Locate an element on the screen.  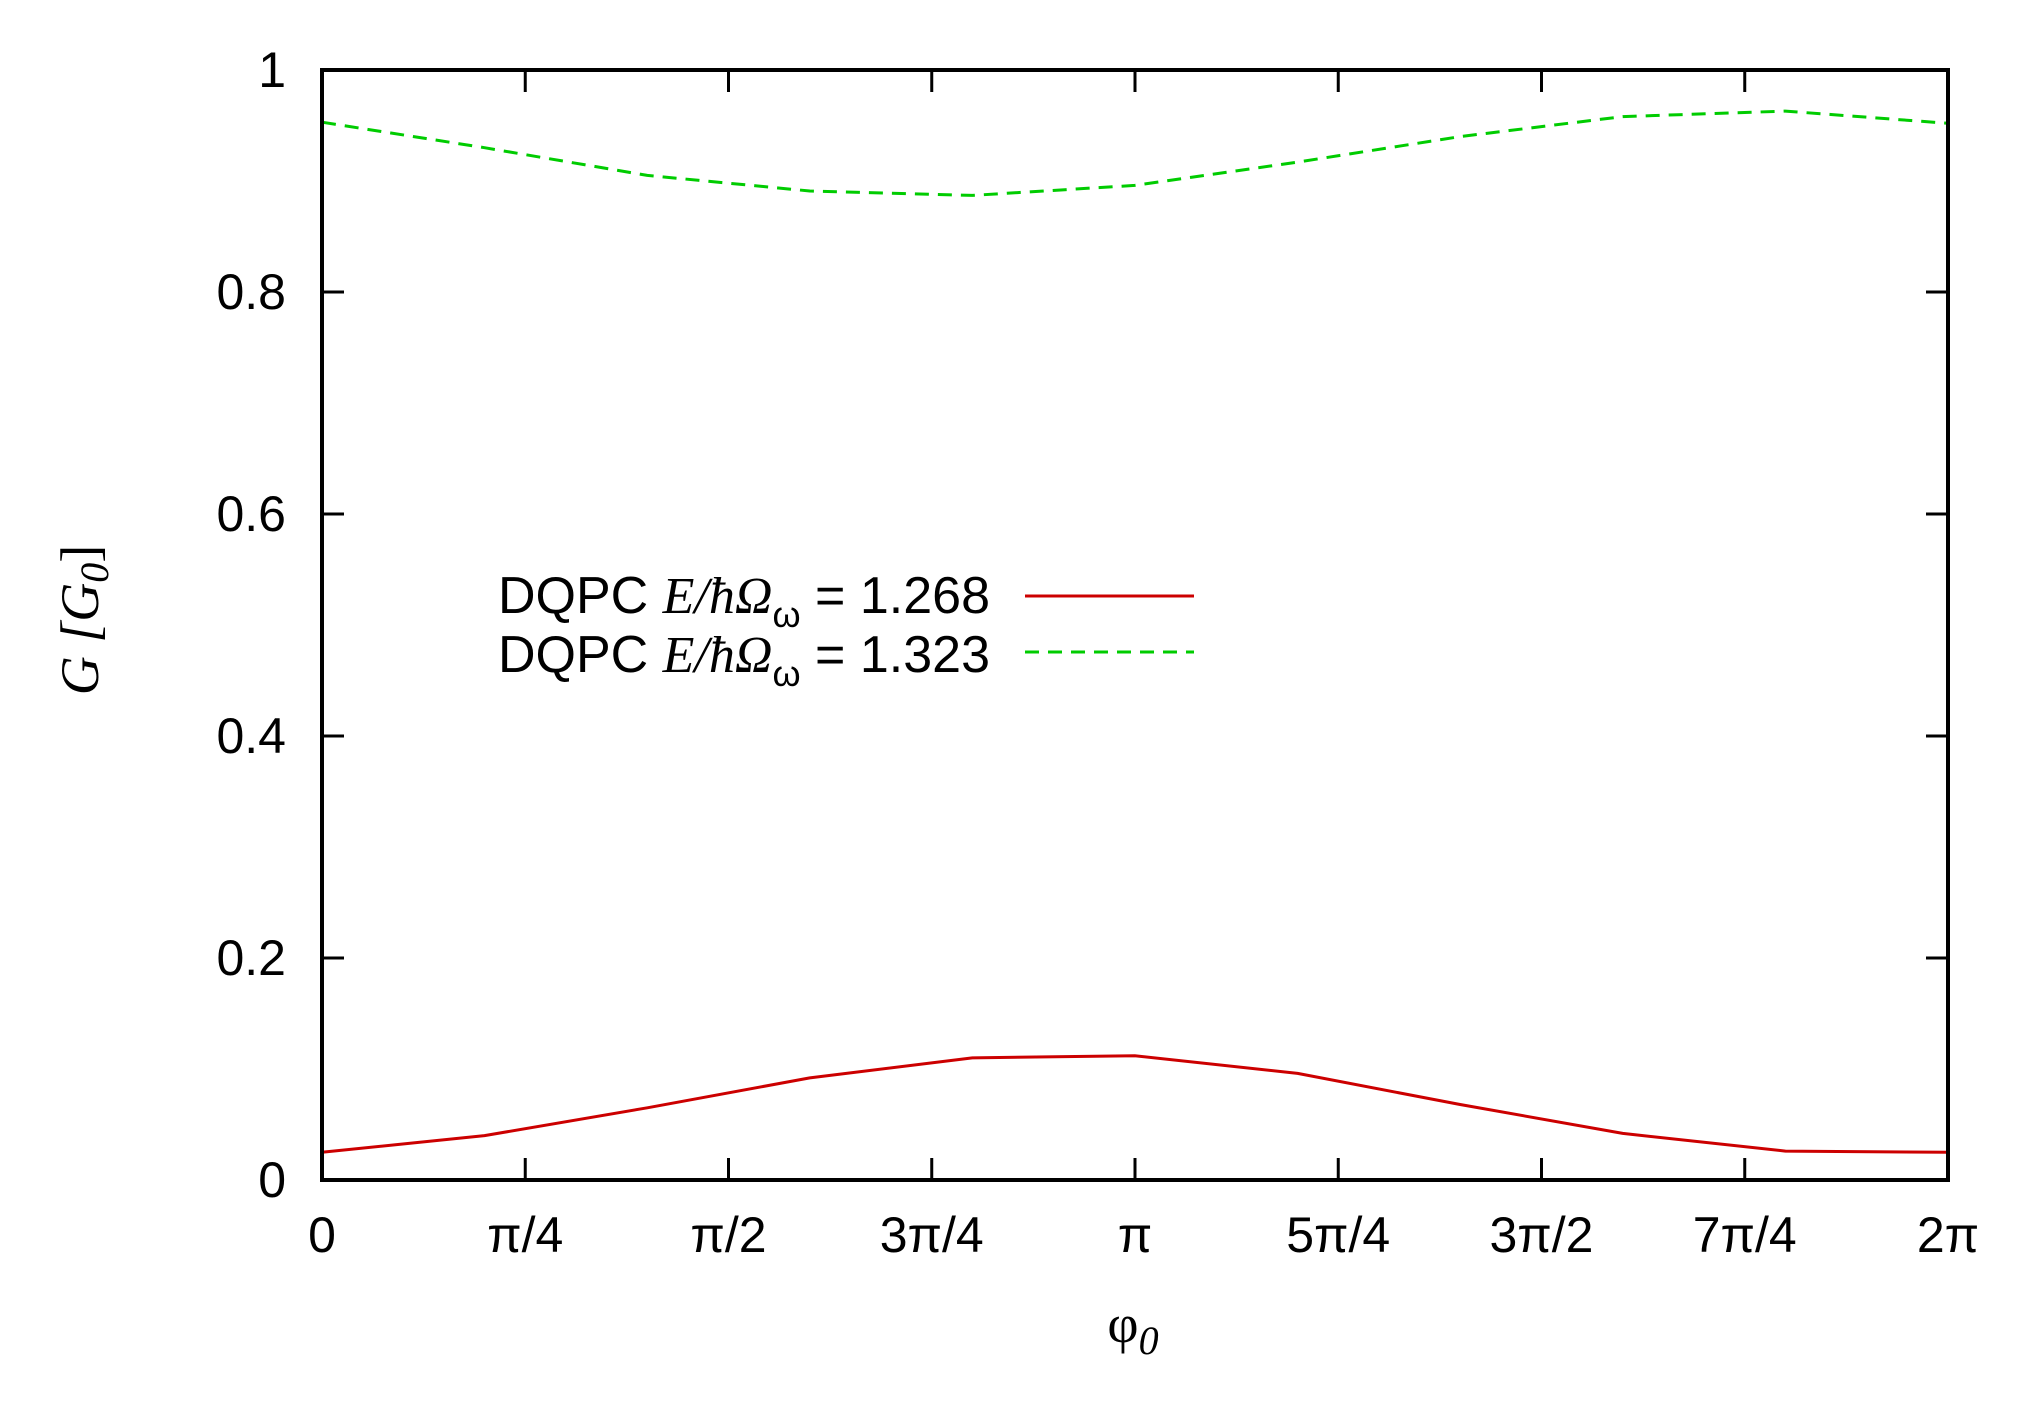
x-tick-label: π/4 is located at coordinates (525, 1235).